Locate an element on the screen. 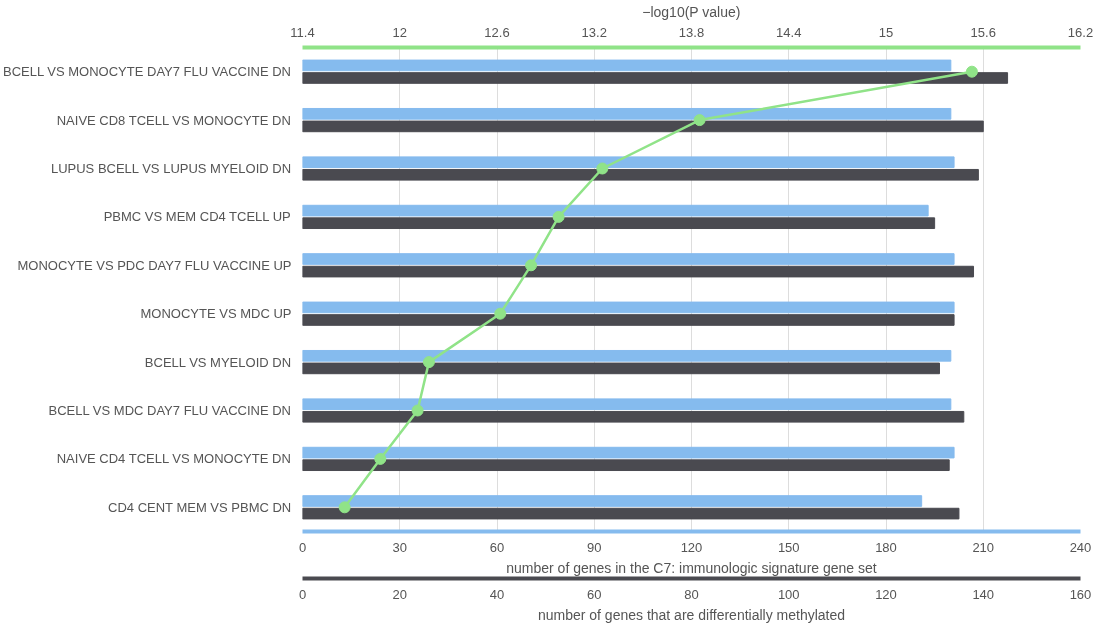 The width and height of the screenshot is (1107, 632). x-tick-label: 15 is located at coordinates (886, 32).